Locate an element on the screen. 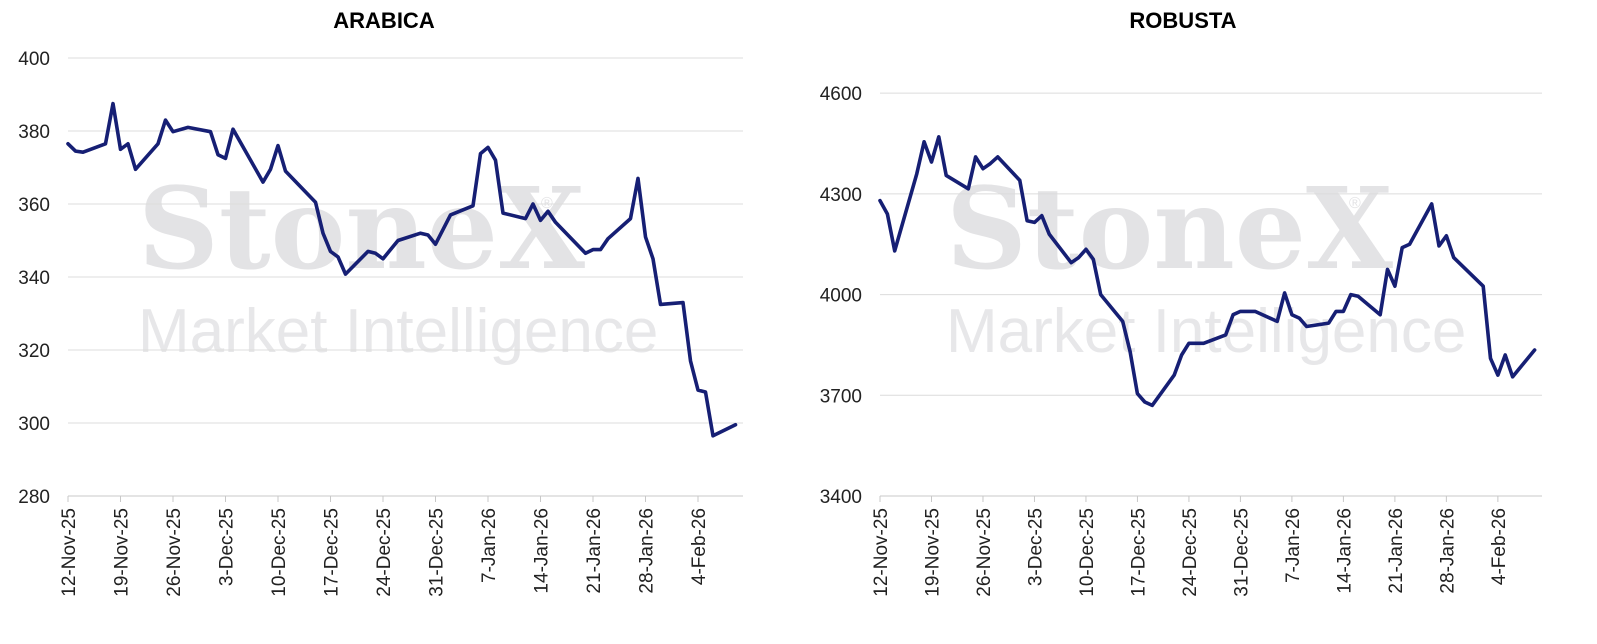 This screenshot has width=1597, height=644. y-tick-label: 280 is located at coordinates (34, 497).